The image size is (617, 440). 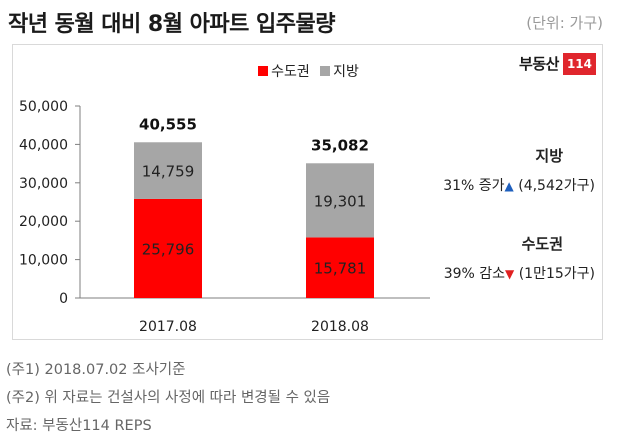 What do you see at coordinates (519, 170) in the screenshot?
I see `regional-annotation: 지방 31% 증가▲ (4,542가구)` at bounding box center [519, 170].